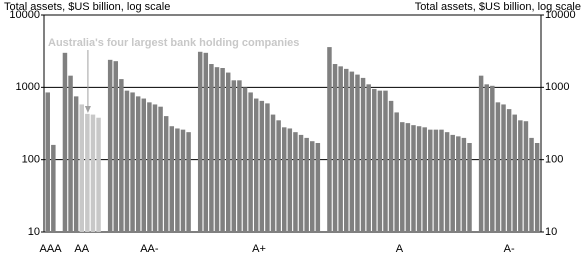  Describe the element at coordinates (81, 249) in the screenshot. I see `x-tick-label: AA` at that location.